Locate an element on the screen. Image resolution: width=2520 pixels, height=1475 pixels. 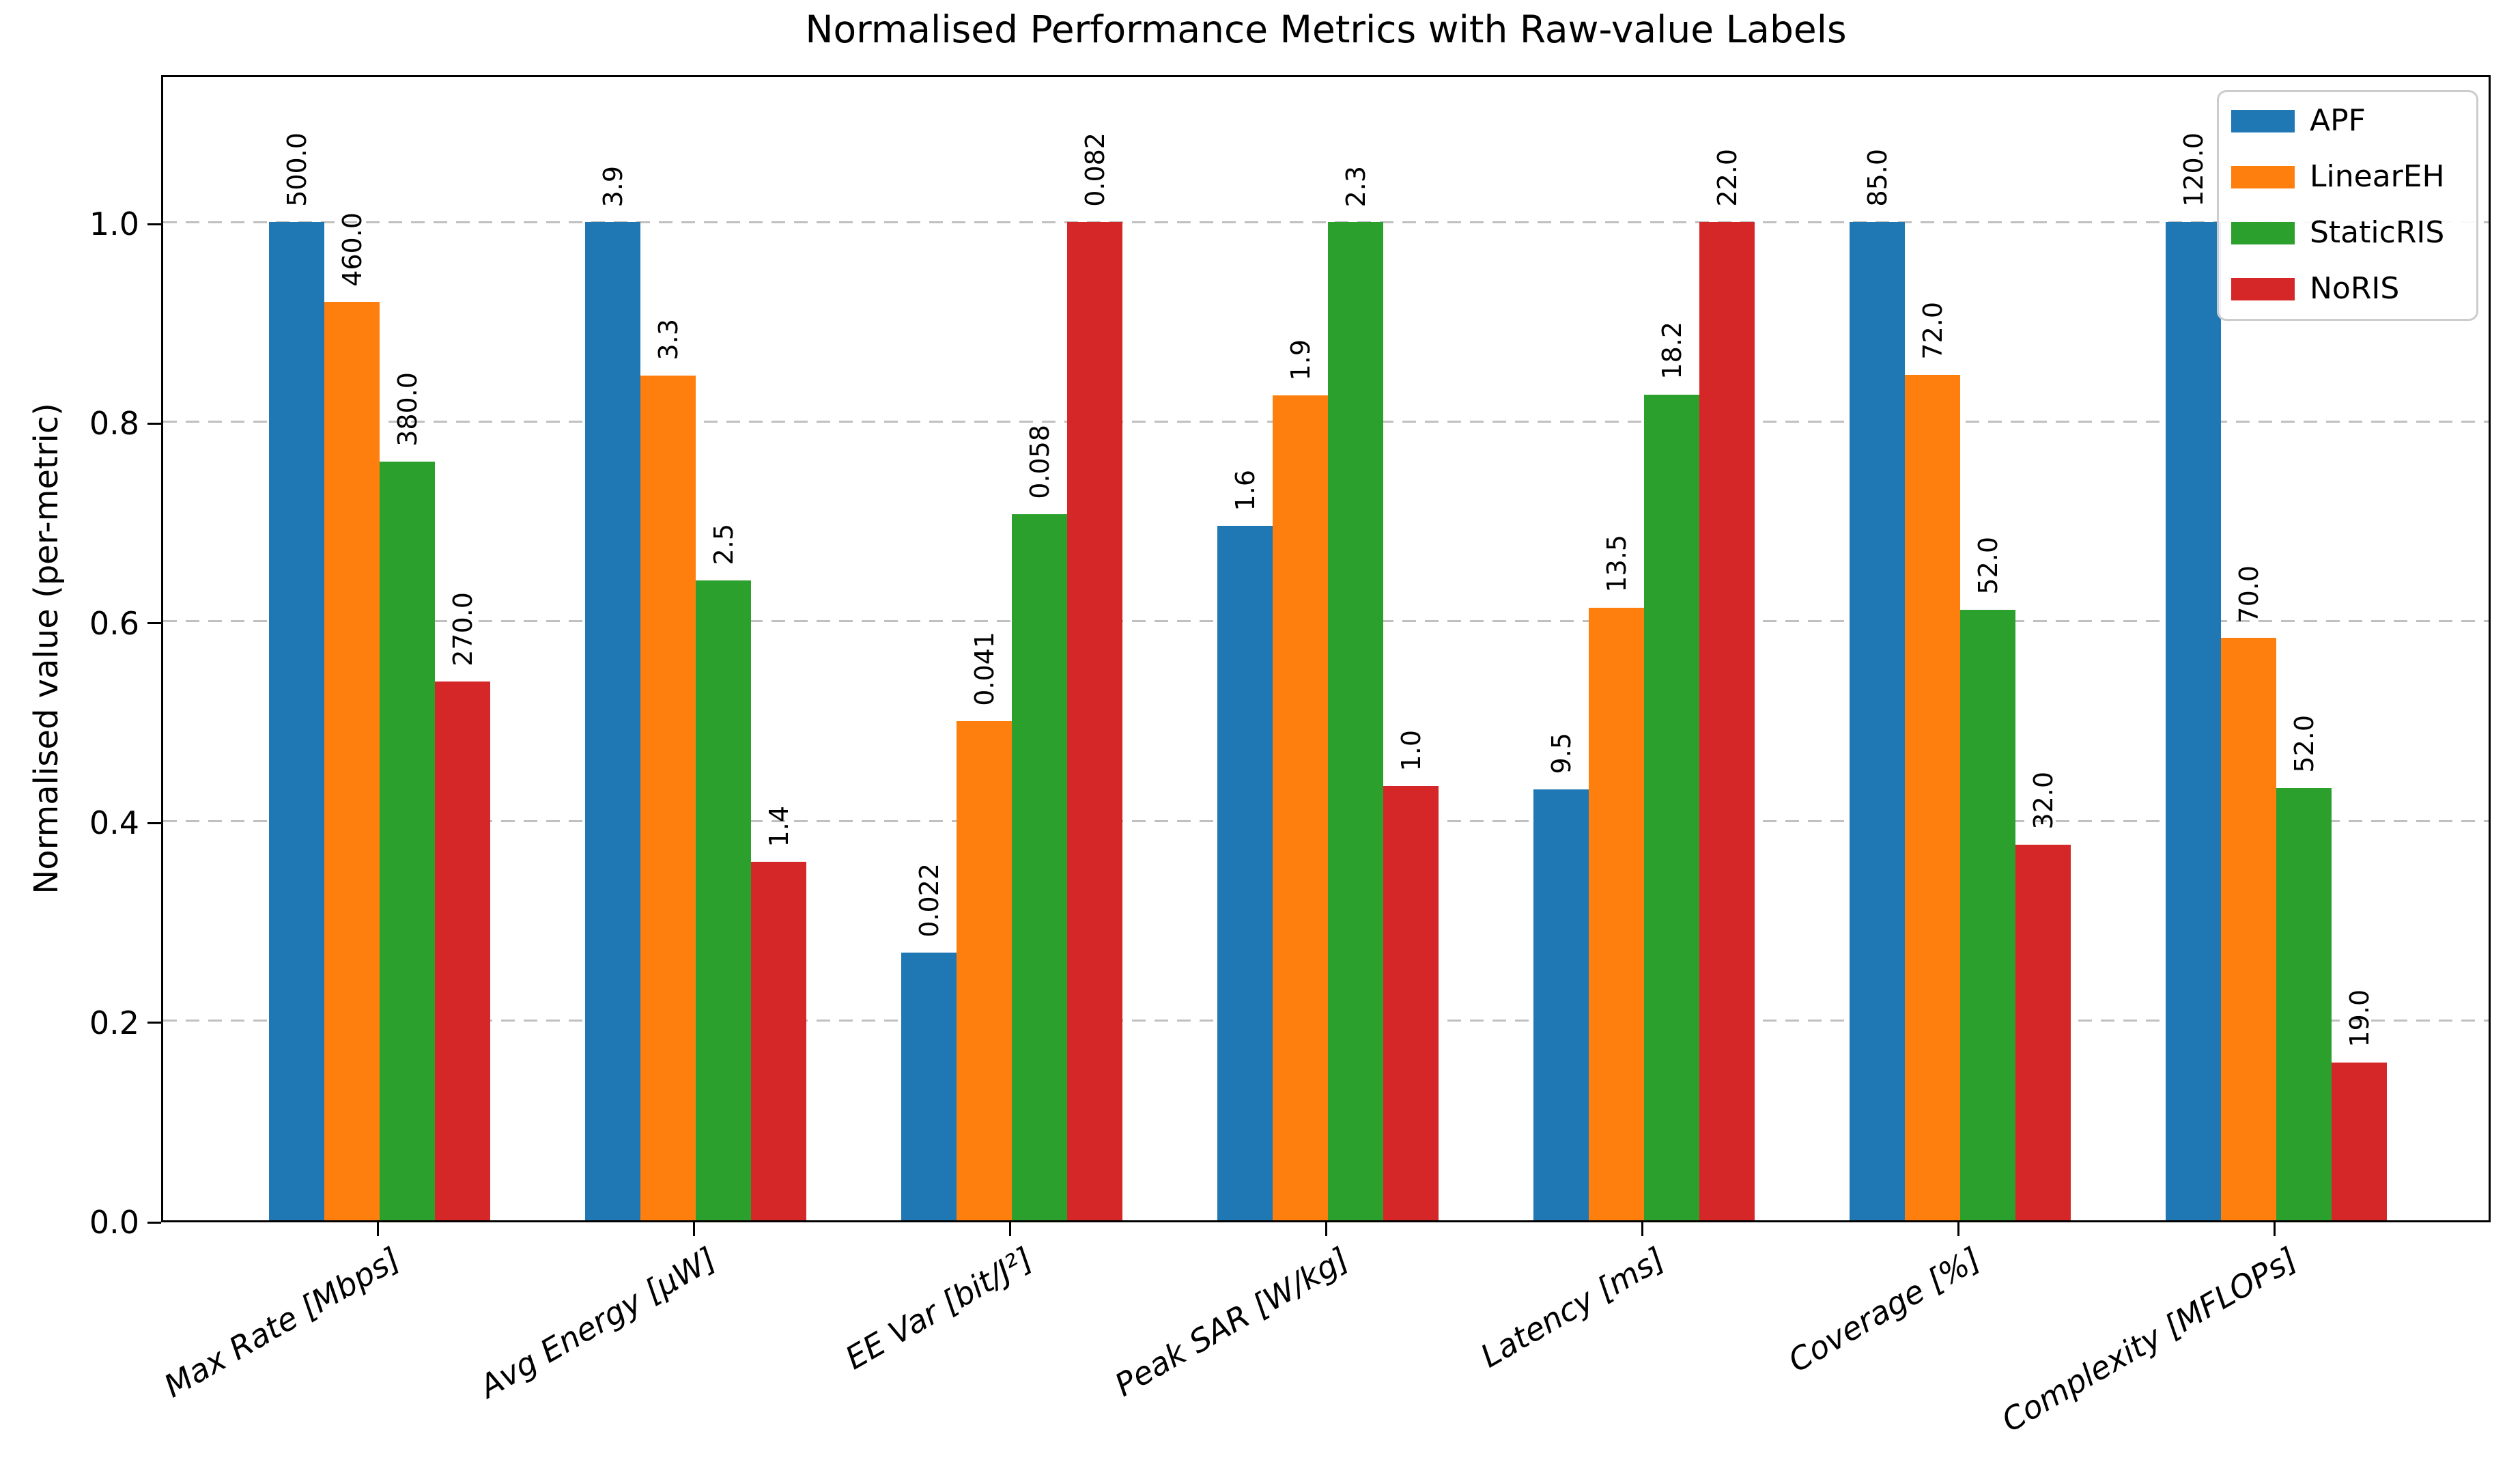
bar-value-label: 85.0 is located at coordinates (1877, 178).